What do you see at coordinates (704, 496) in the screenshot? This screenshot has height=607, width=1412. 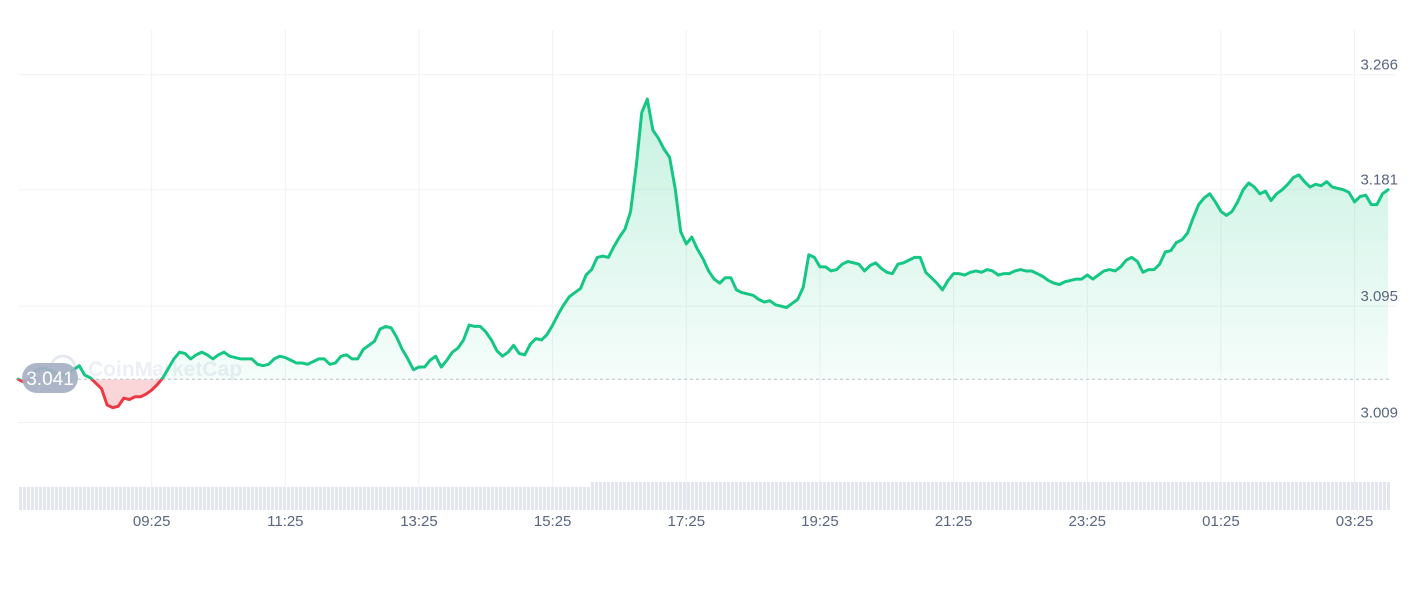 I see `volume-bars` at bounding box center [704, 496].